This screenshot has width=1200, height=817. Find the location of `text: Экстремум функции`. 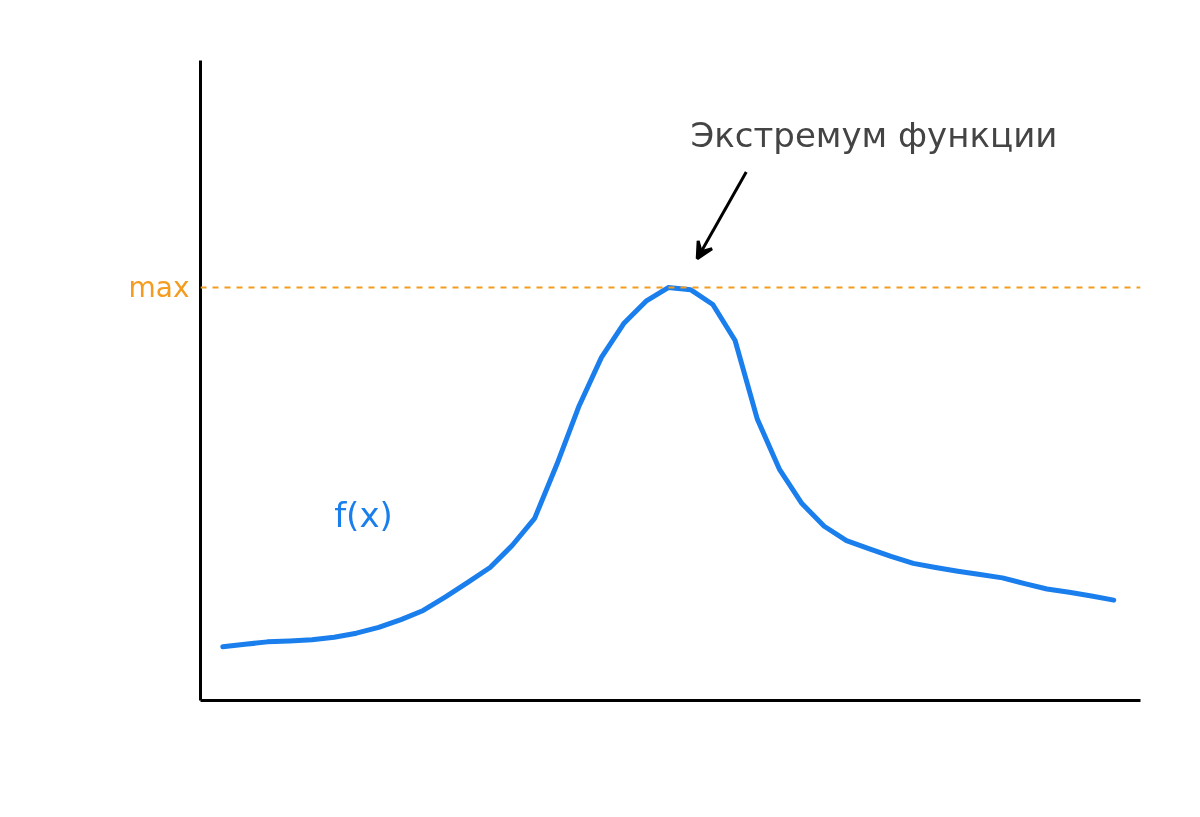

text: Экстремум функции is located at coordinates (874, 135).